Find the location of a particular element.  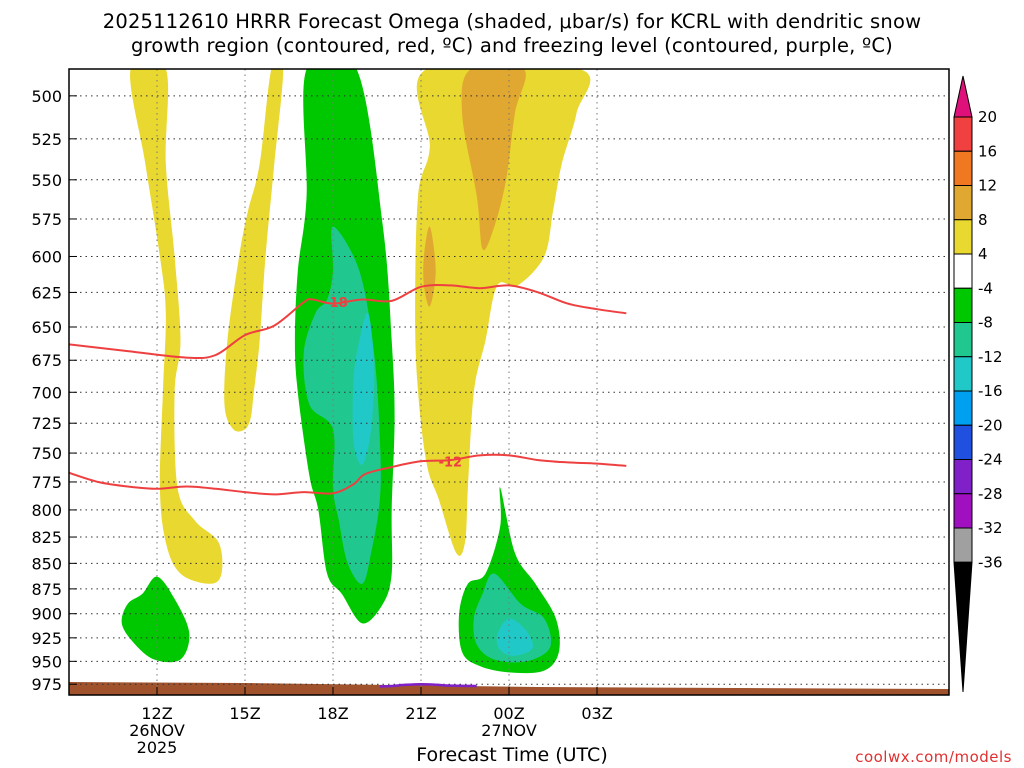

y-tick-label-725: 725 is located at coordinates (46, 423).